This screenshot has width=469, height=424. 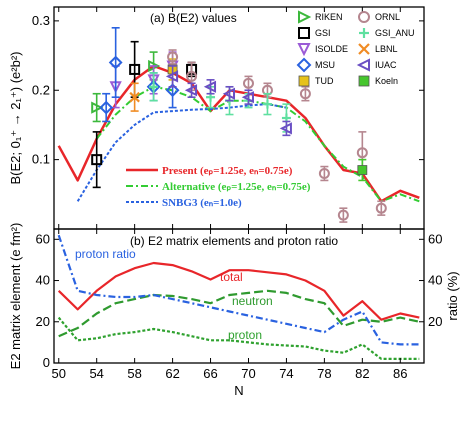 I want to click on point-iuac-4-marker-shape, so click(x=247, y=97).